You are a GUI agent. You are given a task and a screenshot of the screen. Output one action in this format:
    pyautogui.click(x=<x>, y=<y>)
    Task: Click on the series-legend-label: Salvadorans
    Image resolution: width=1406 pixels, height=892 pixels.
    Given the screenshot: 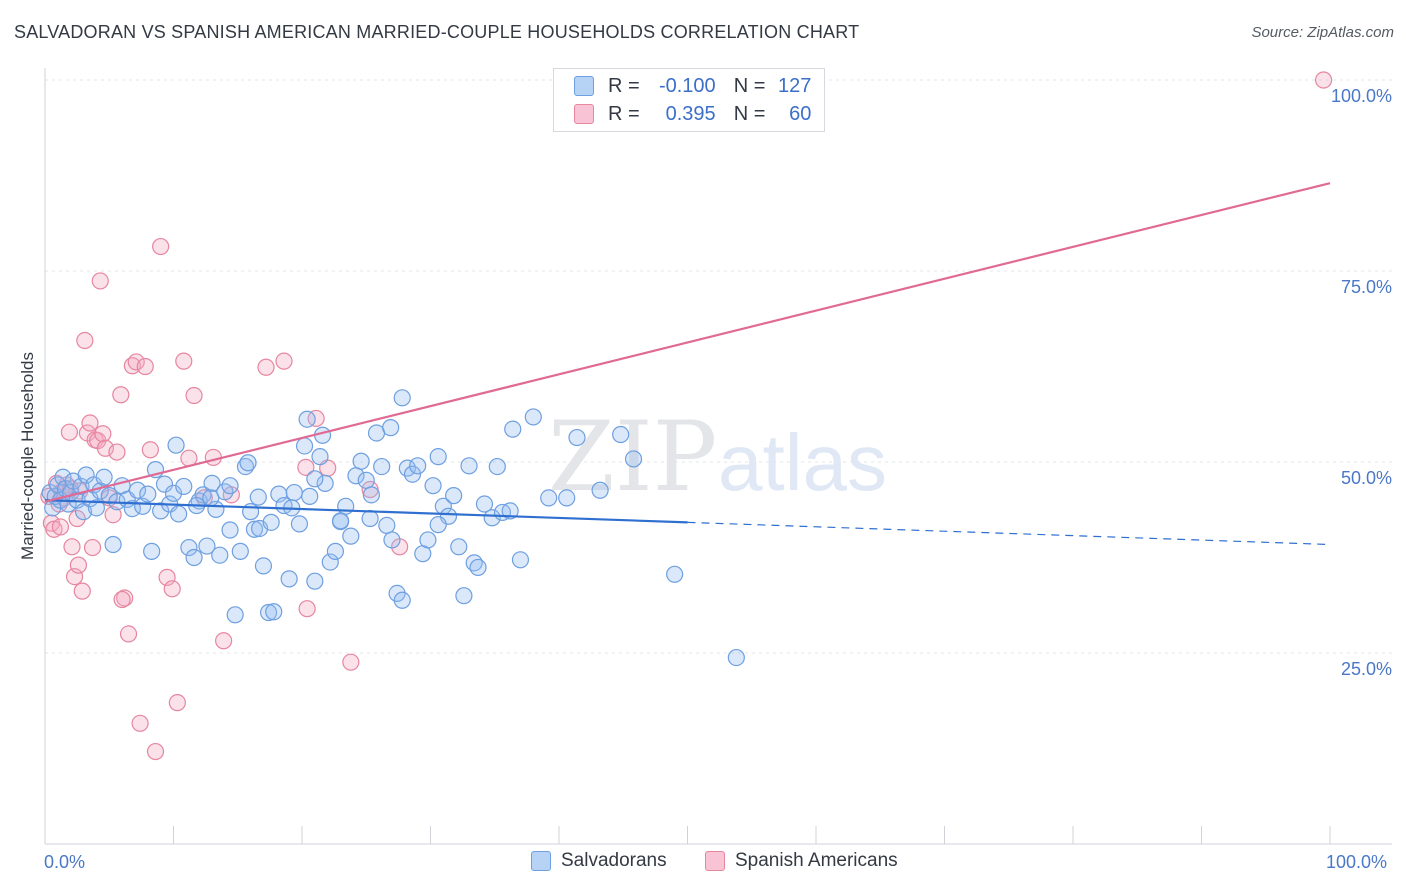 What is the action you would take?
    pyautogui.click(x=614, y=860)
    